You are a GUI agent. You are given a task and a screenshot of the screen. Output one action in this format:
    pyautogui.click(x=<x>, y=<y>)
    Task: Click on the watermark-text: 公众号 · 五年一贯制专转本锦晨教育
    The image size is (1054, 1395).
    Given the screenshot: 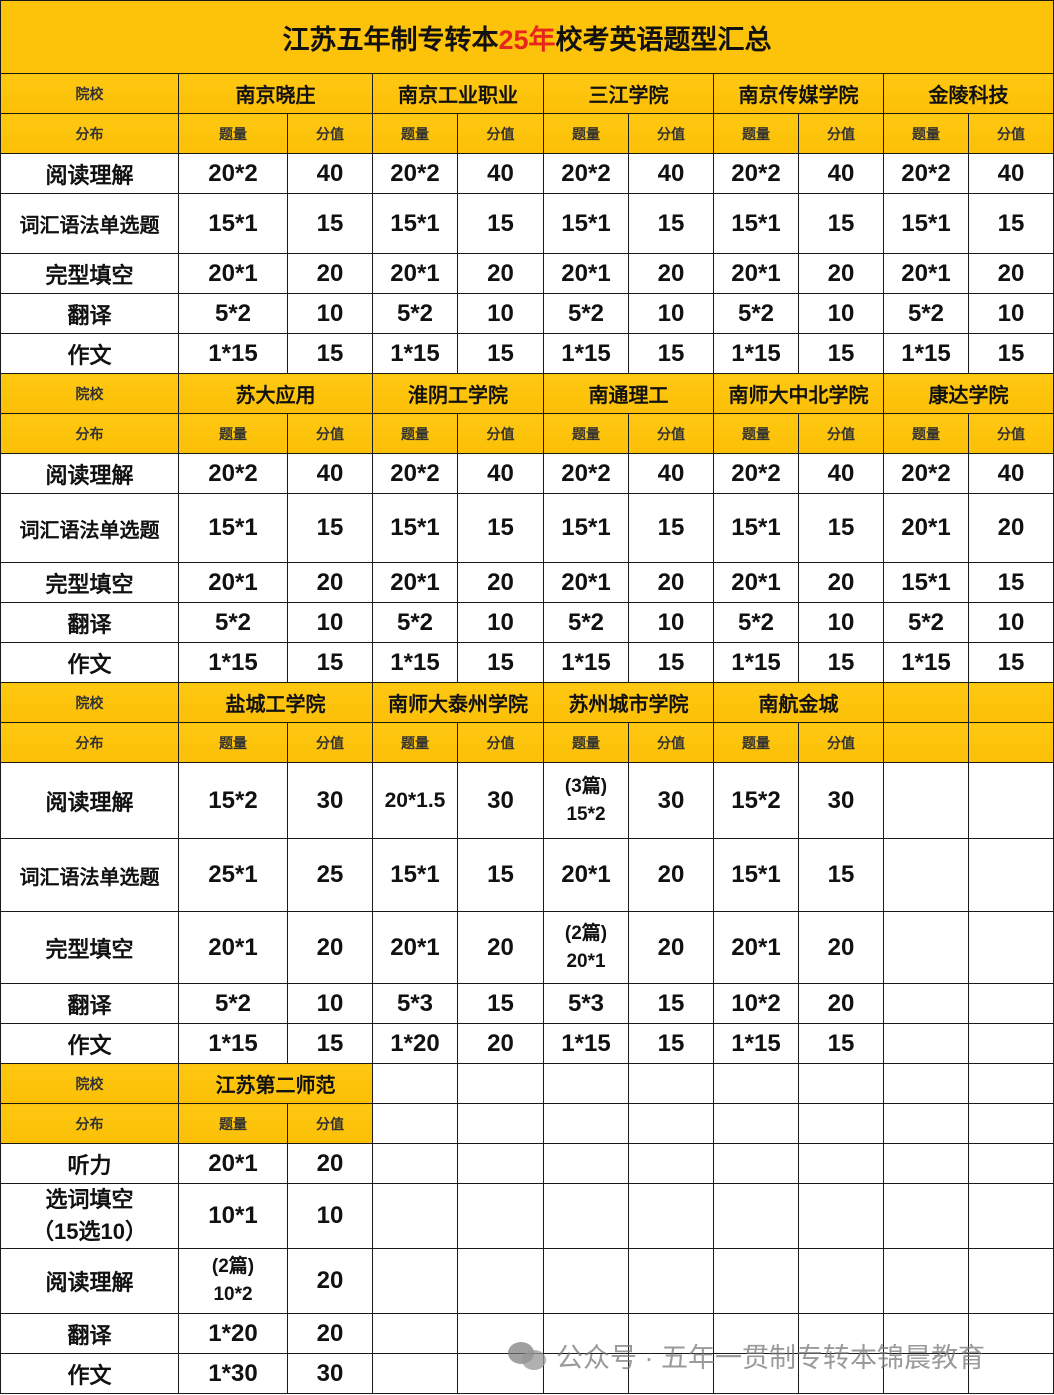 What is the action you would take?
    pyautogui.click(x=770, y=1358)
    